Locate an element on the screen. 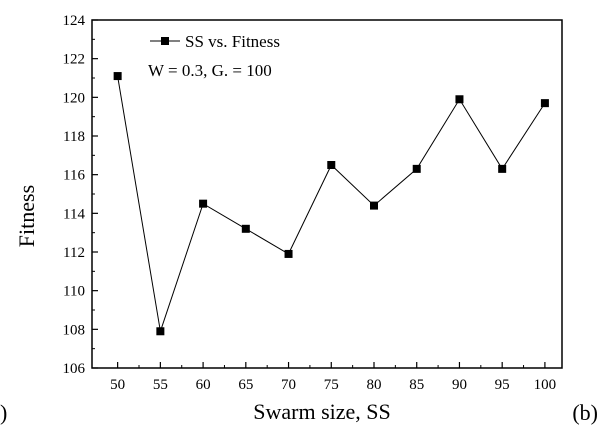 The width and height of the screenshot is (601, 428). x-axis-ticks: 50 55 60 65 70 75 80 85 90 95 100 is located at coordinates (333, 377).